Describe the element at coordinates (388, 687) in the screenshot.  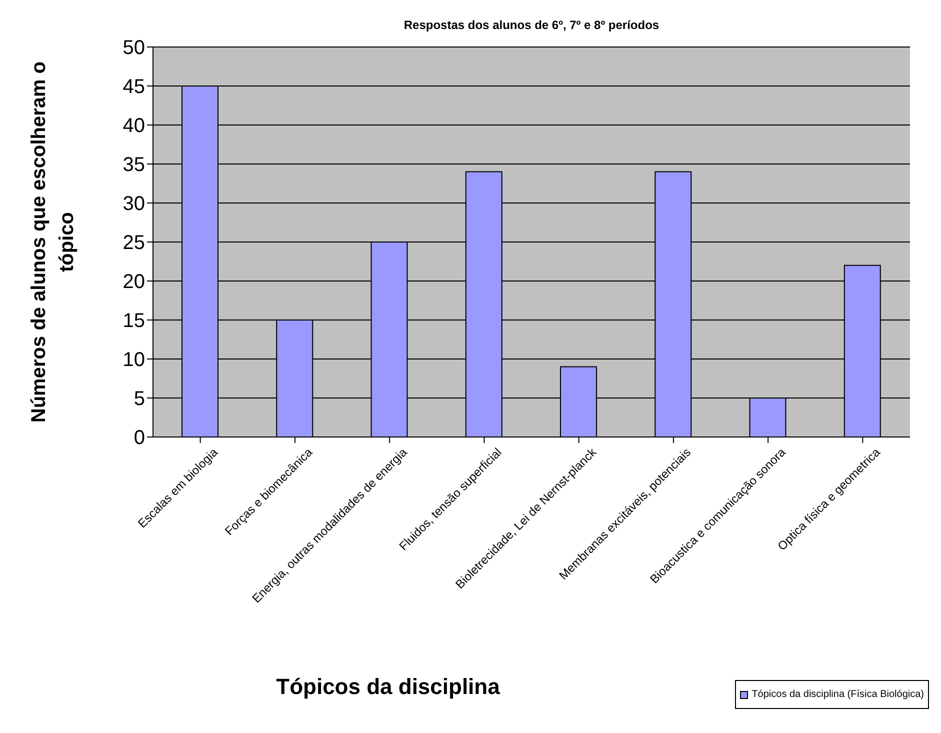
I see `x-axis-title: Tópicos da disciplina` at that location.